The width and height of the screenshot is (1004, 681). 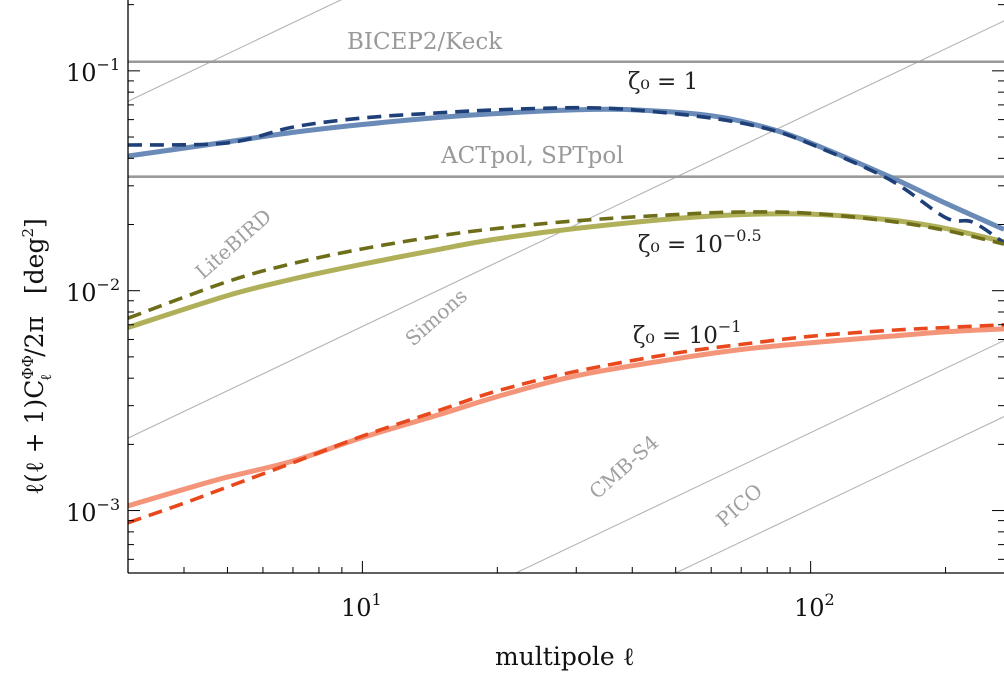 I want to click on ytick-m1-exponent: −1, so click(x=109, y=64).